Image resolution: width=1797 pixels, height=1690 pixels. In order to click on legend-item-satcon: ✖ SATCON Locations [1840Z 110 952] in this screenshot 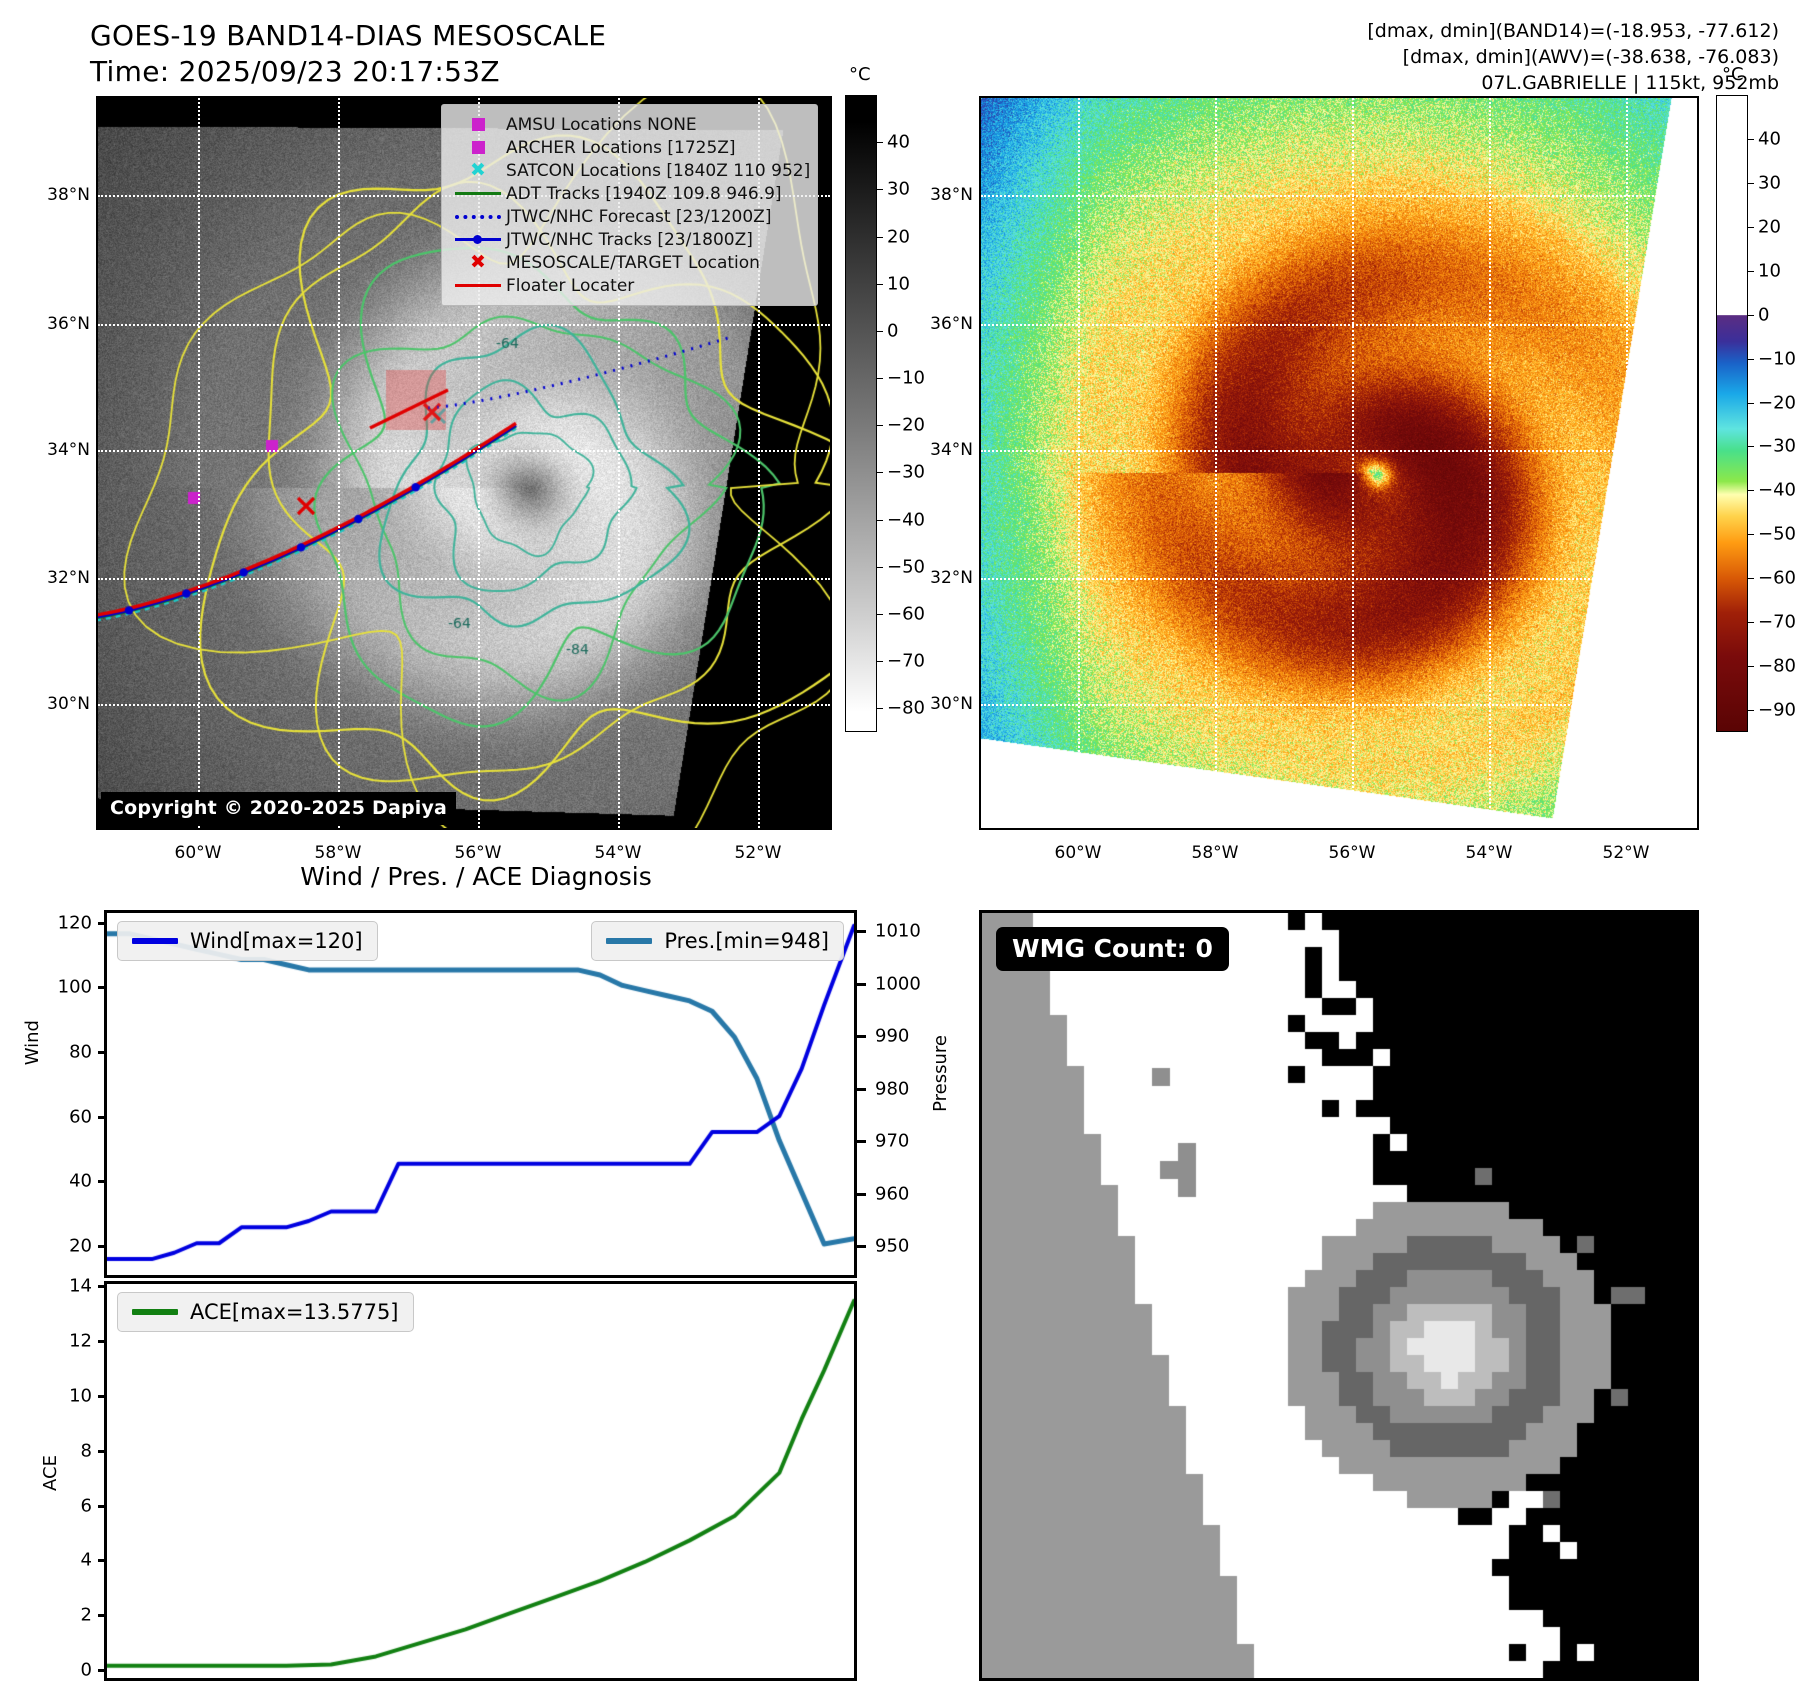, I will do `click(630, 170)`.